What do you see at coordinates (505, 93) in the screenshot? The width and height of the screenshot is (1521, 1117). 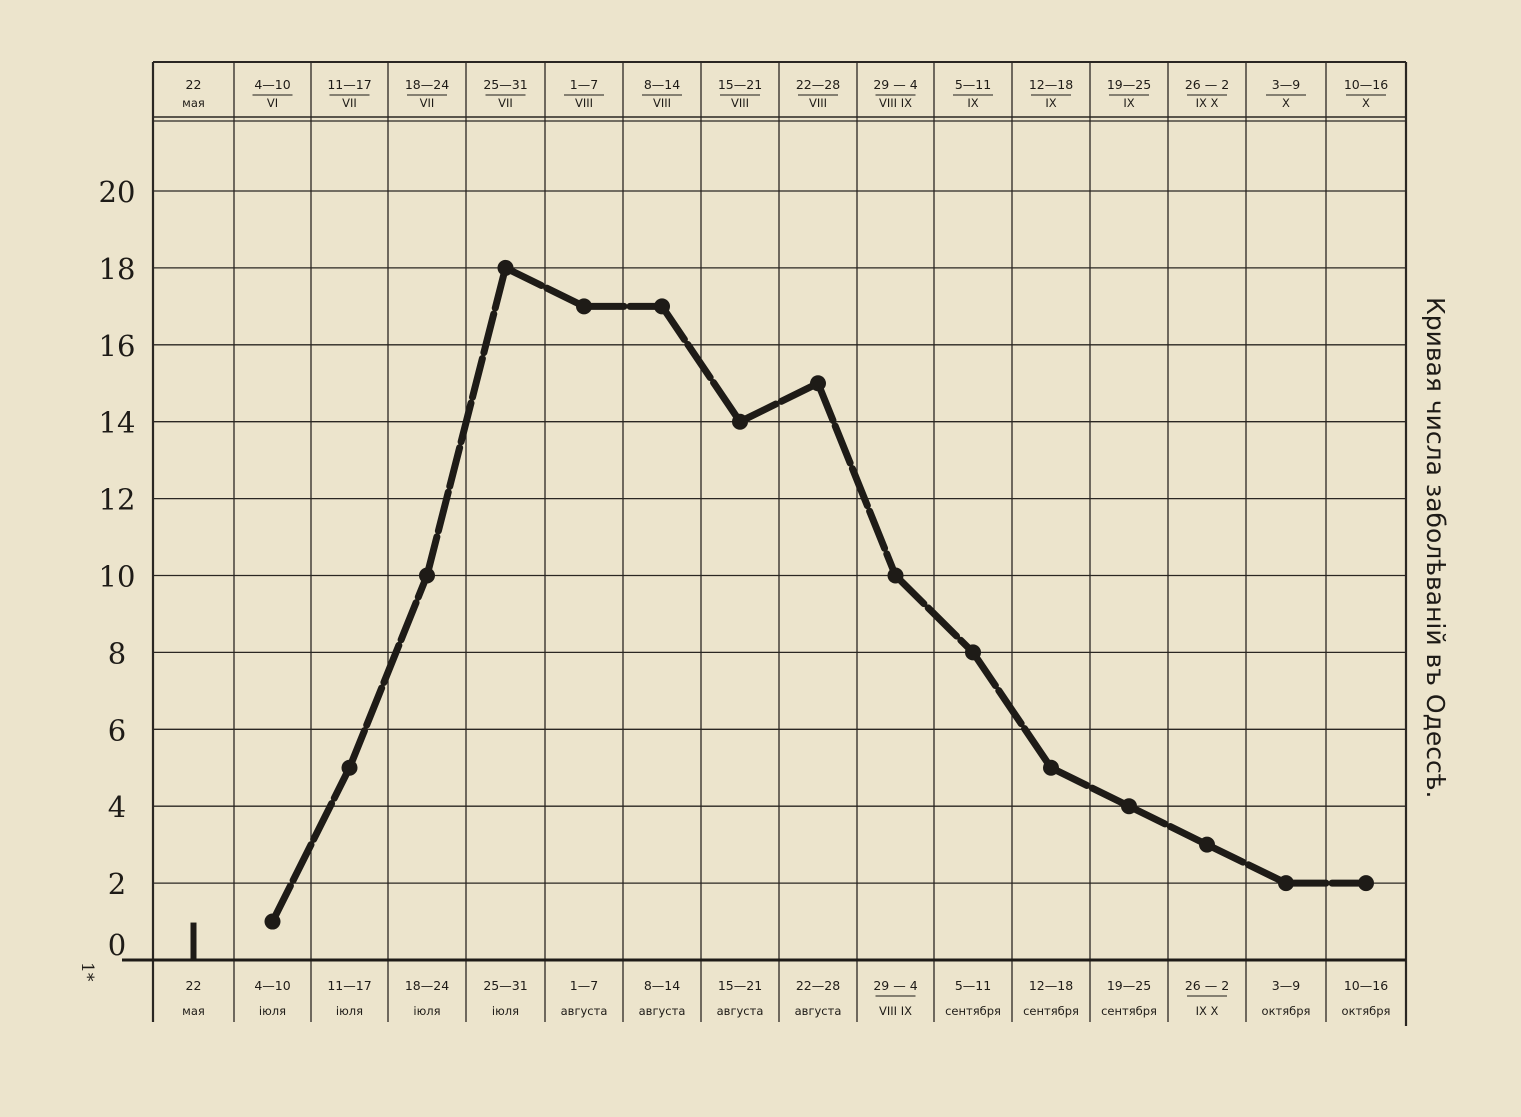 I see `header-label: 25—31 VII` at bounding box center [505, 93].